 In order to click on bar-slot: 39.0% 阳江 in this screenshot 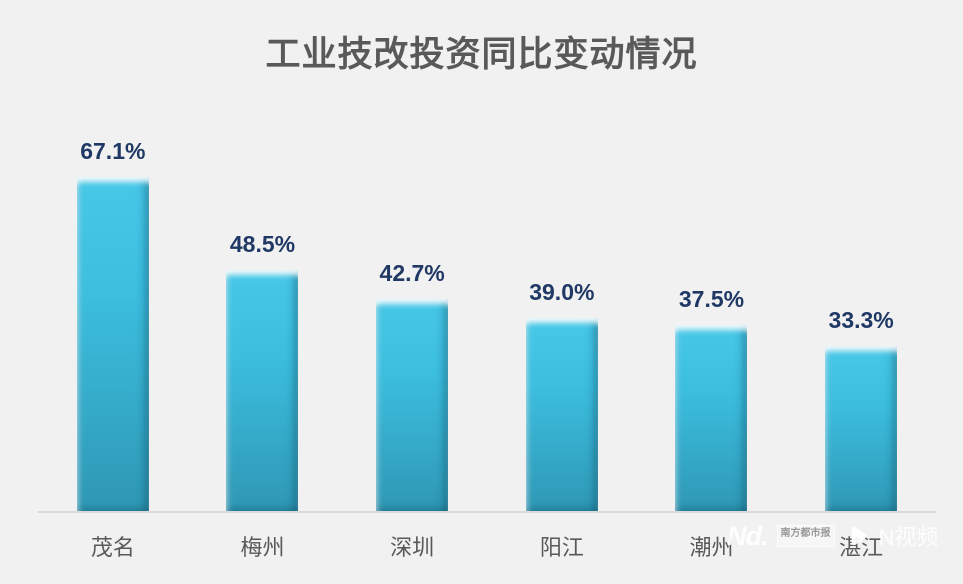, I will do `click(562, 280)`.